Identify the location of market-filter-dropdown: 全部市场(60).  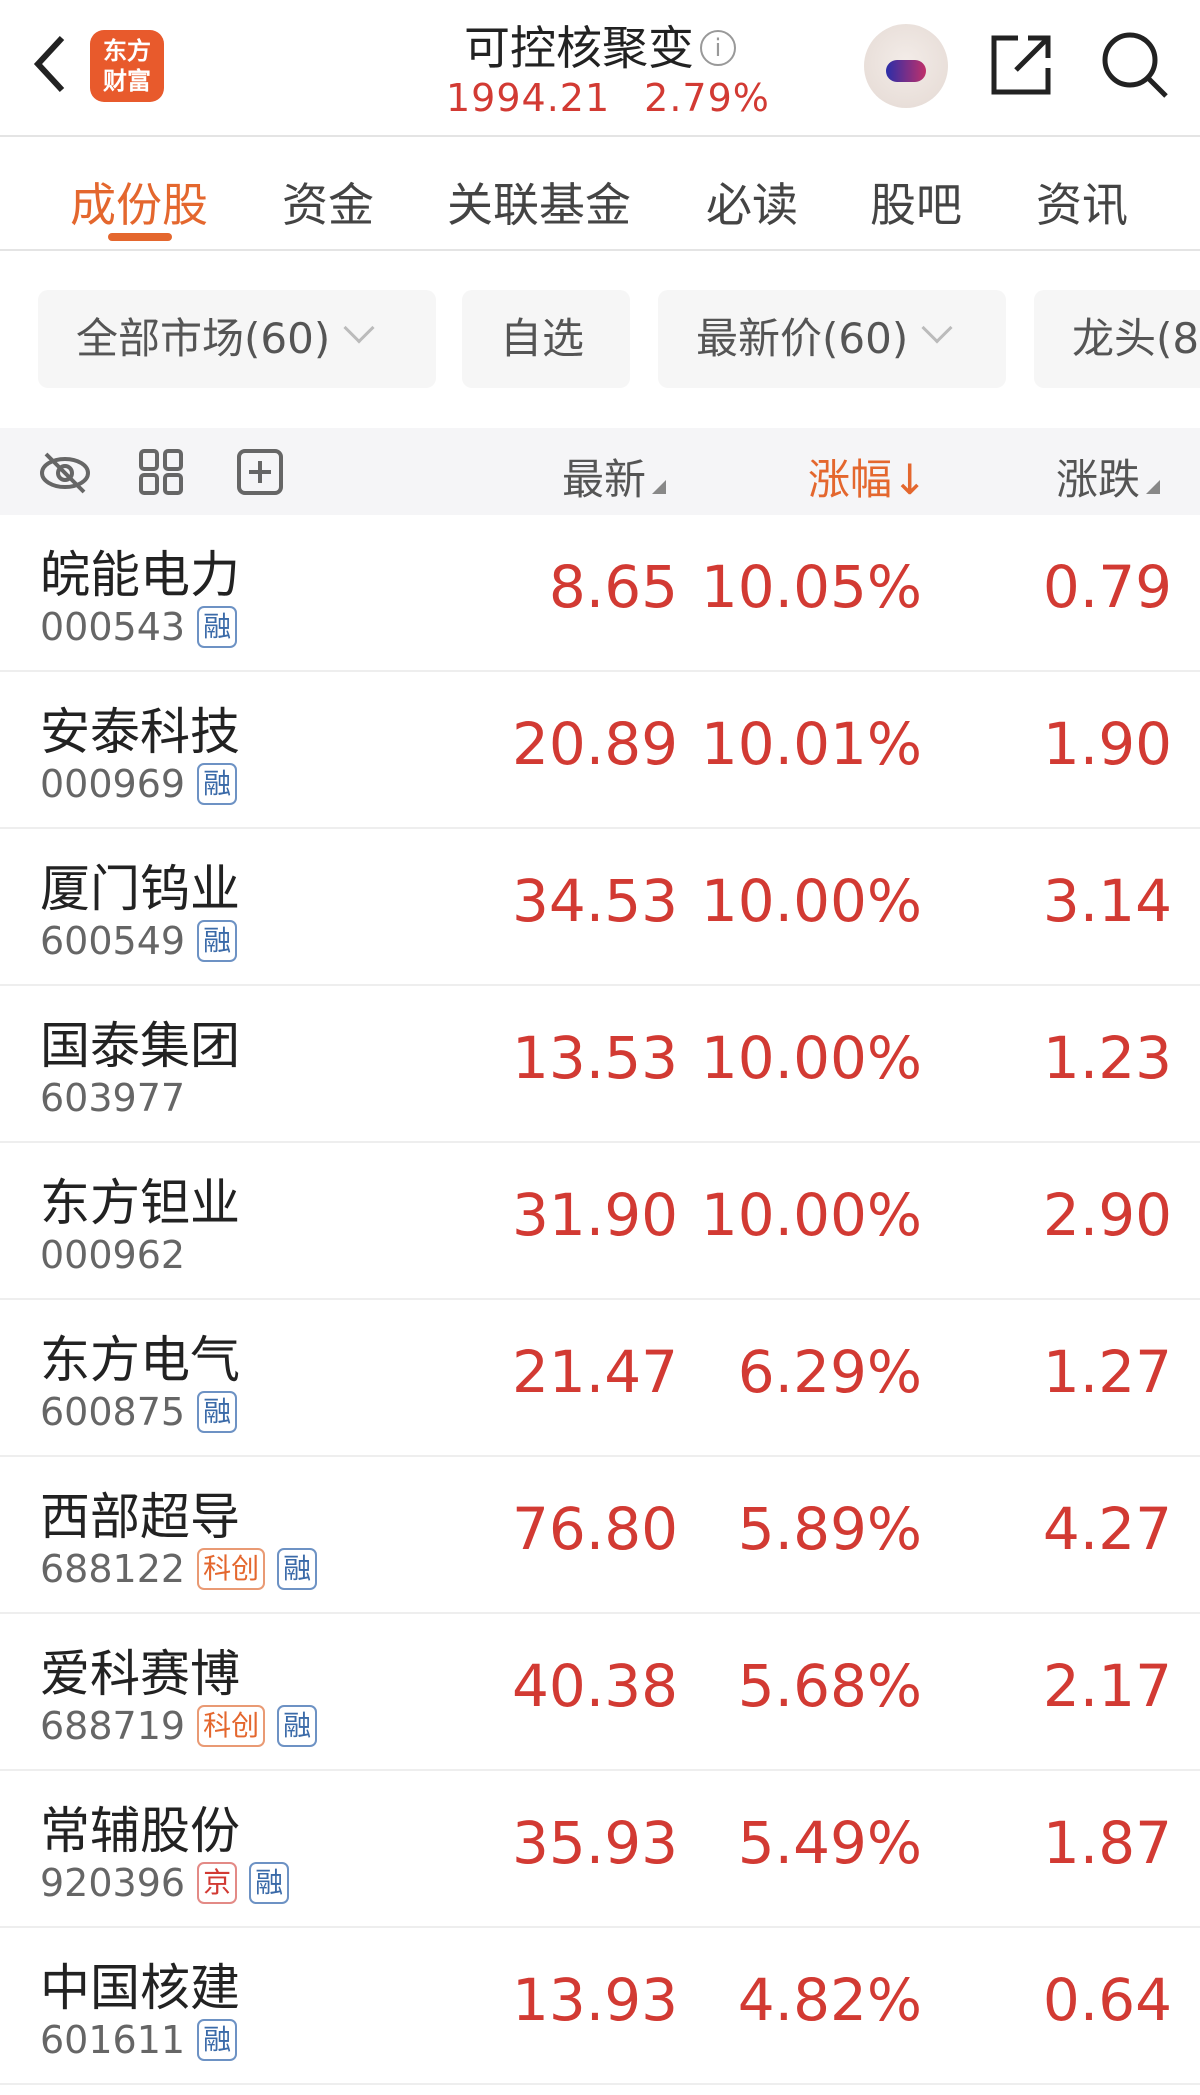
(237, 339).